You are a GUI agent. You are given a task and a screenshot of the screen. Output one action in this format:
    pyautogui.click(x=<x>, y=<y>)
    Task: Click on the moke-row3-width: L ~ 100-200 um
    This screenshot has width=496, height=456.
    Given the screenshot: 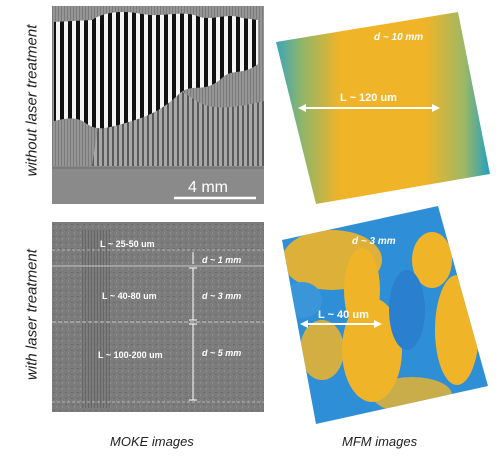 What is the action you would take?
    pyautogui.click(x=130, y=355)
    